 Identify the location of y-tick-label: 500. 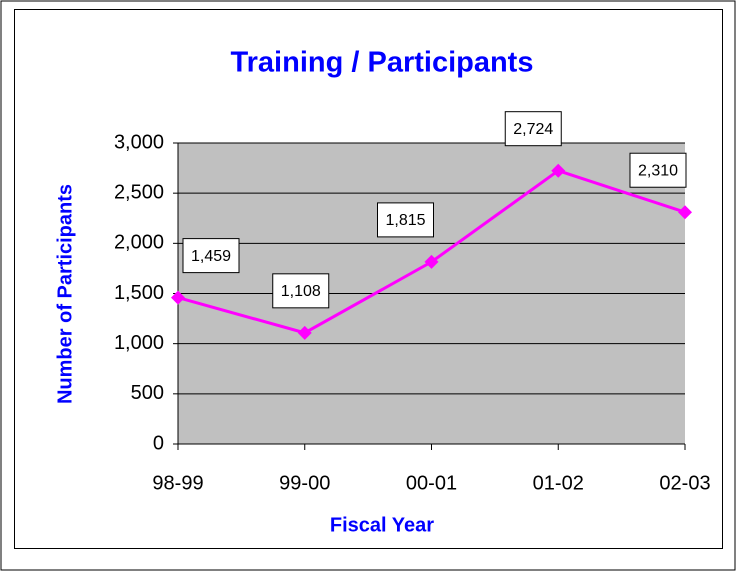
(147, 393).